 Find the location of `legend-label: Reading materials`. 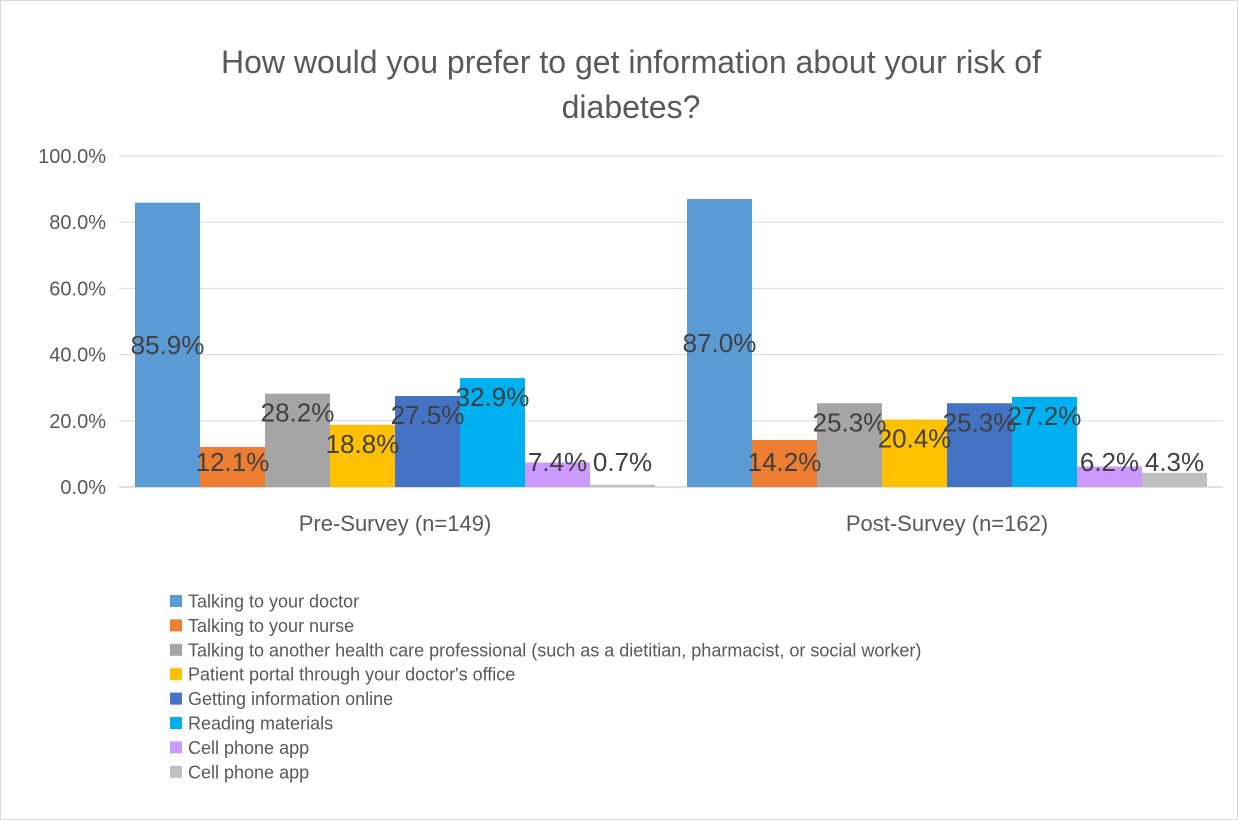

legend-label: Reading materials is located at coordinates (260, 724).